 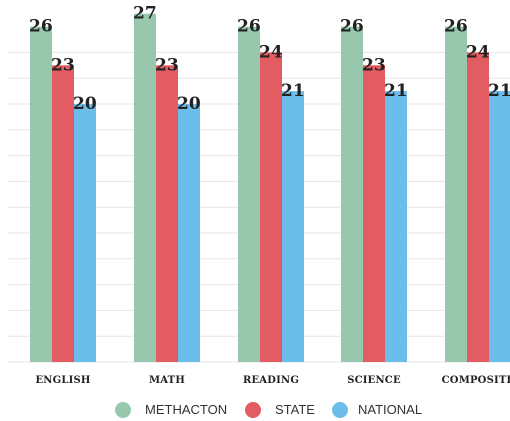 I want to click on value-label-science-methacton: 26, so click(x=352, y=27).